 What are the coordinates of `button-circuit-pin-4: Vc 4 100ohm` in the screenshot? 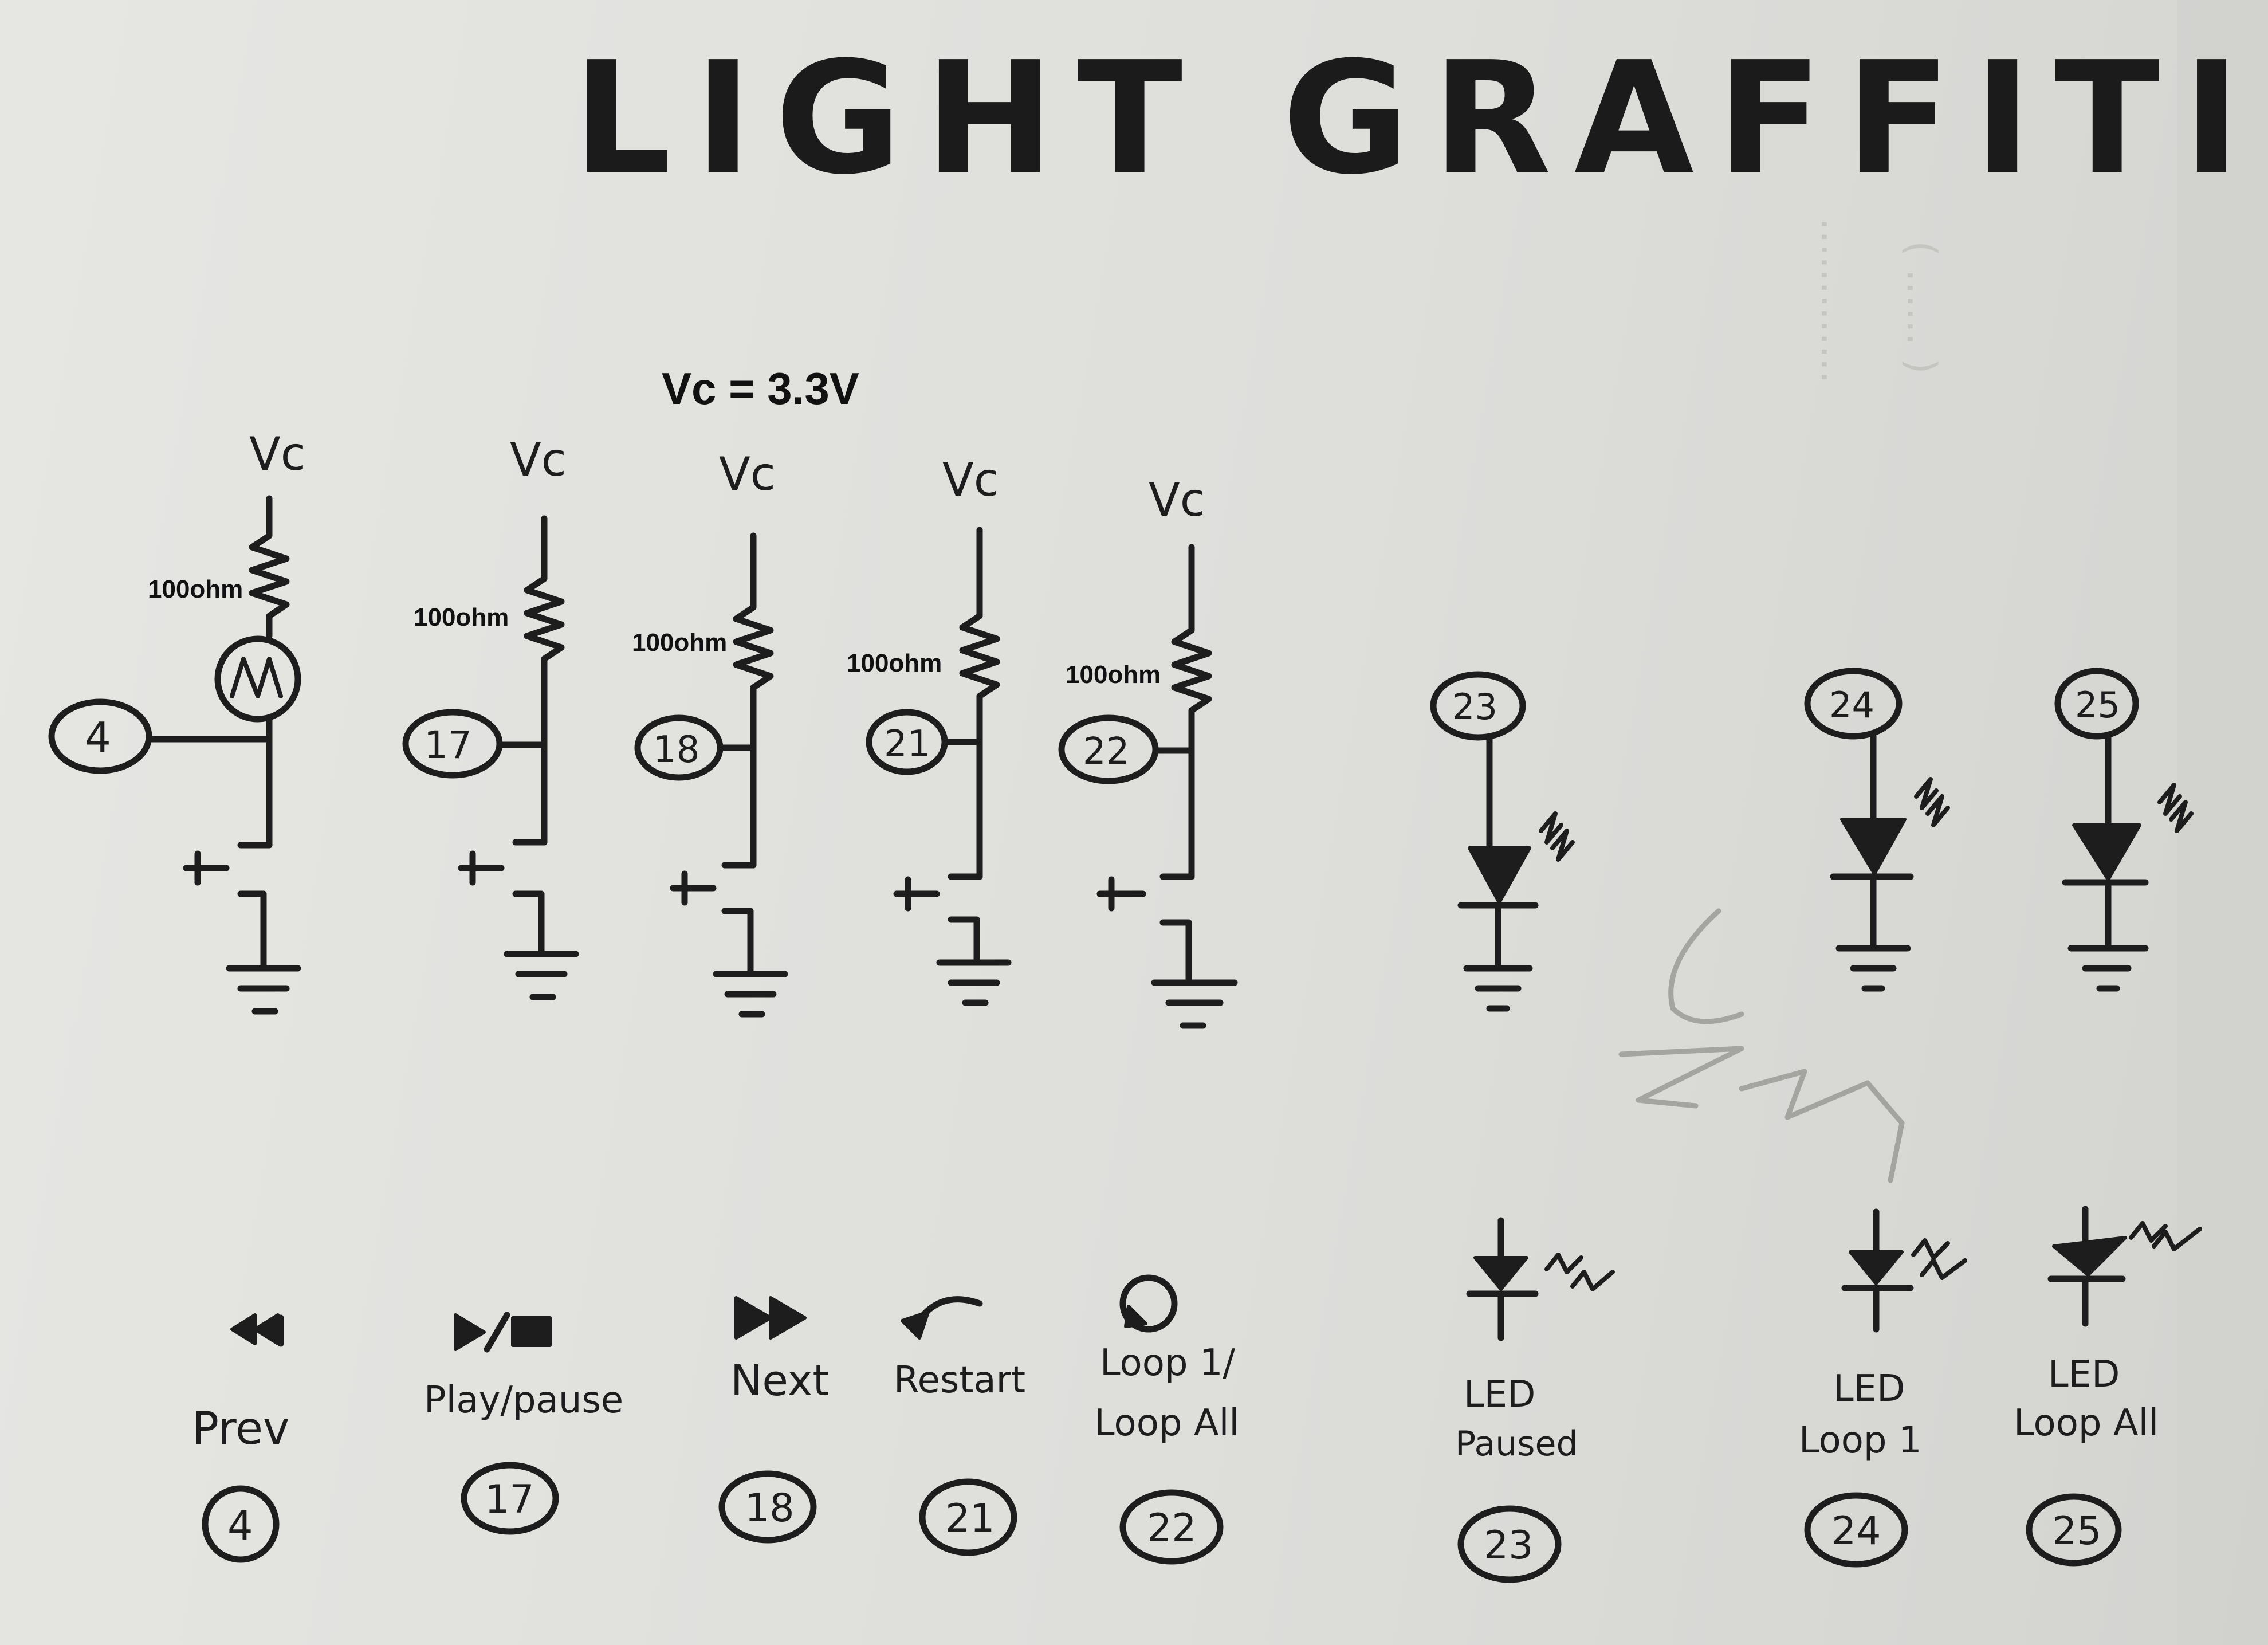 It's located at (177, 721).